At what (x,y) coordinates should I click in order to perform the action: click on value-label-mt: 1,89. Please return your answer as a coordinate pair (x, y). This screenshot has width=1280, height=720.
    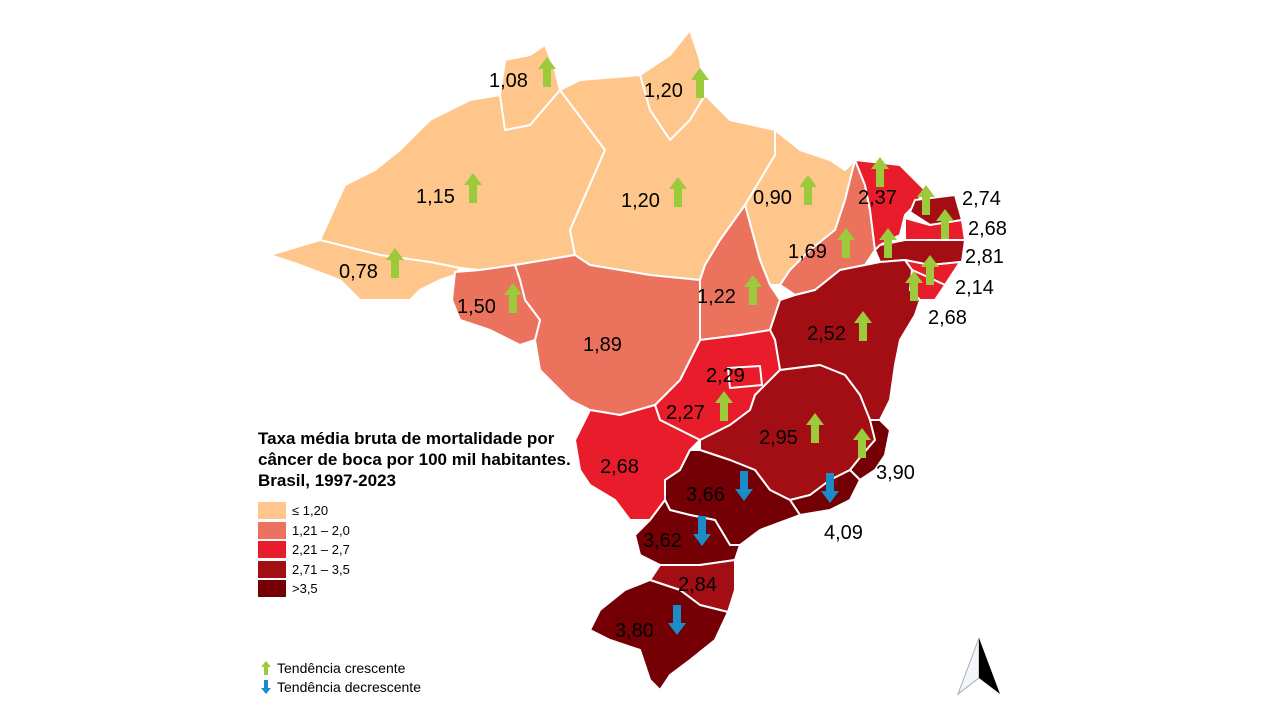
    Looking at the image, I should click on (602, 345).